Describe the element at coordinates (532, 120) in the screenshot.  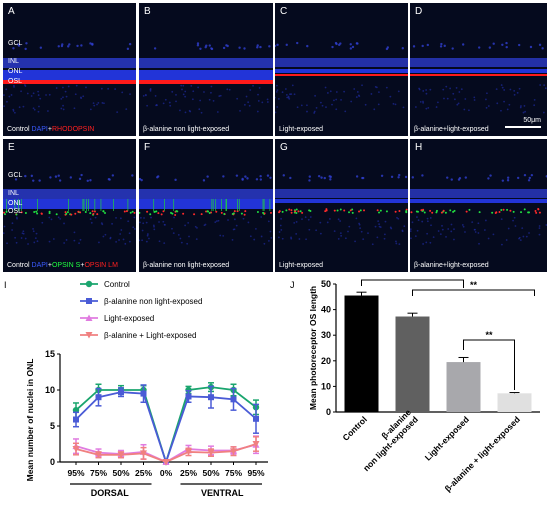
I see `scale-bar-label: 50μm` at that location.